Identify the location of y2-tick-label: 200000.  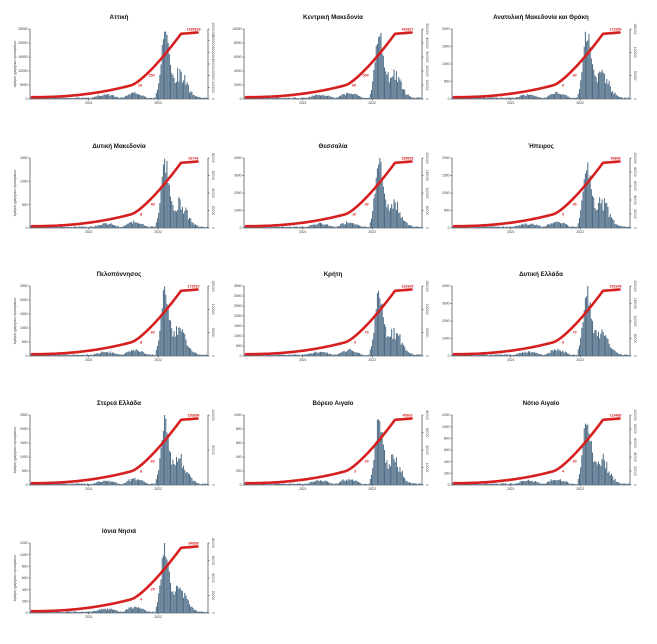
(635, 285).